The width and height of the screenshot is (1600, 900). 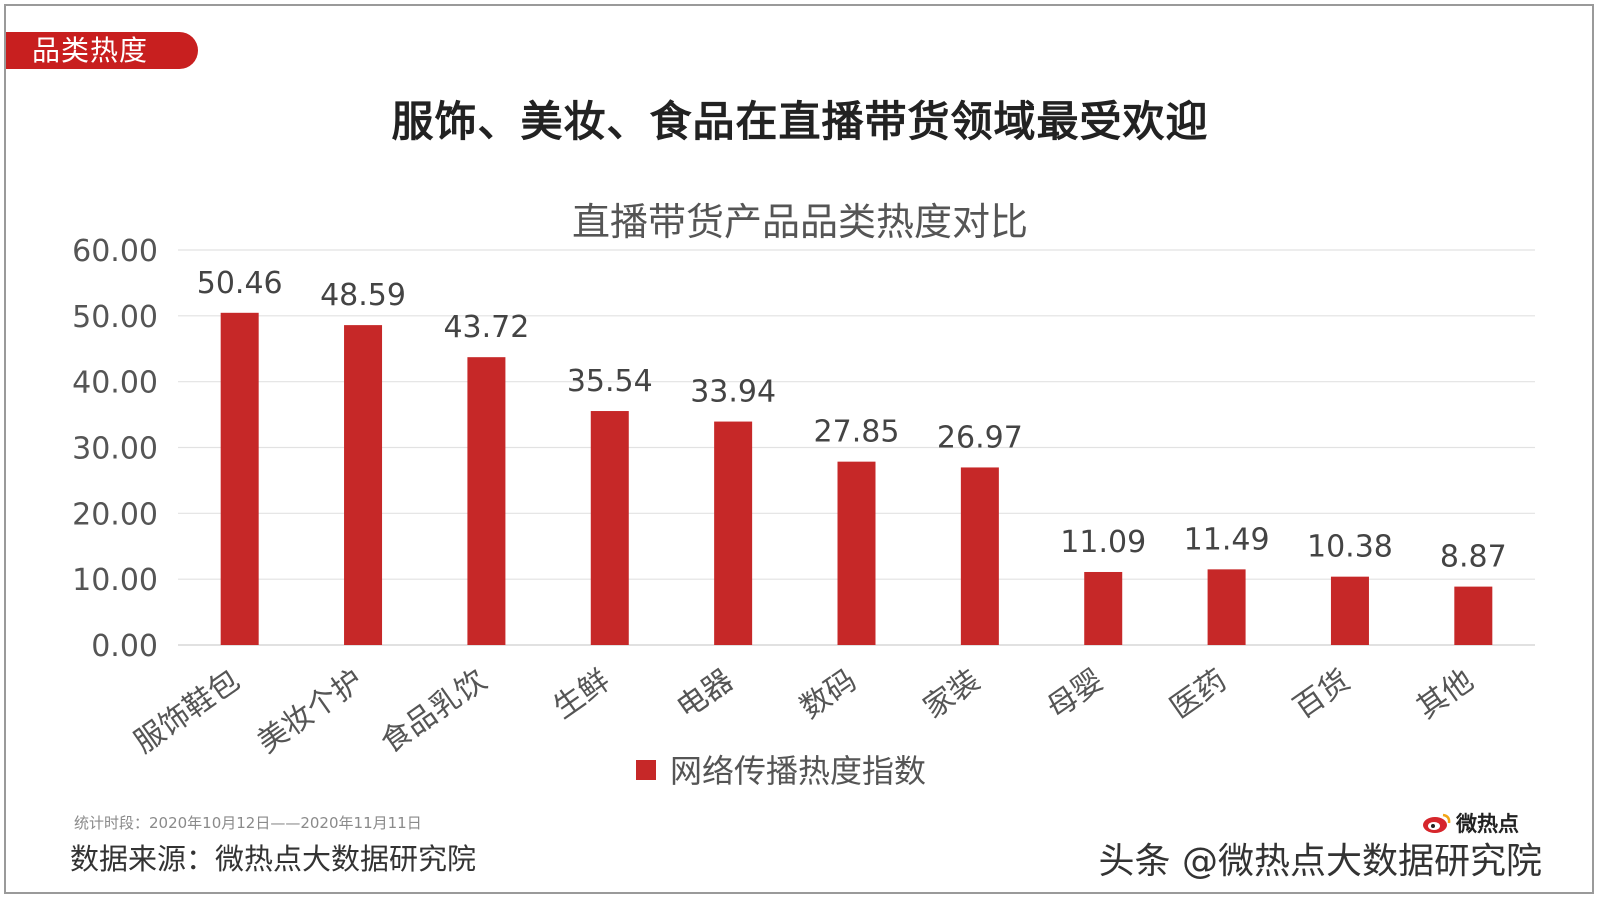 What do you see at coordinates (1437, 823) in the screenshot?
I see `weibo-logo-icon` at bounding box center [1437, 823].